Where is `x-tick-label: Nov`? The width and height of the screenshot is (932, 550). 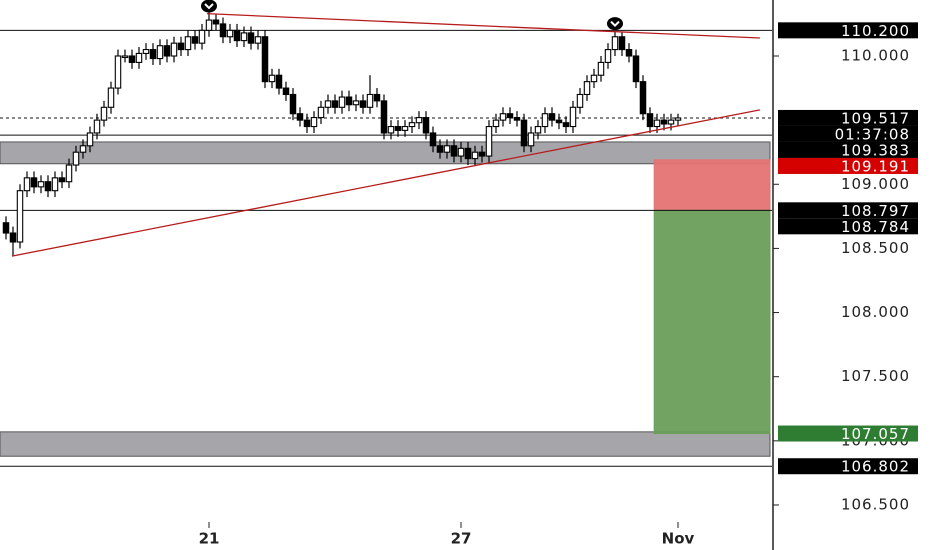
x-tick-label: Nov is located at coordinates (678, 539).